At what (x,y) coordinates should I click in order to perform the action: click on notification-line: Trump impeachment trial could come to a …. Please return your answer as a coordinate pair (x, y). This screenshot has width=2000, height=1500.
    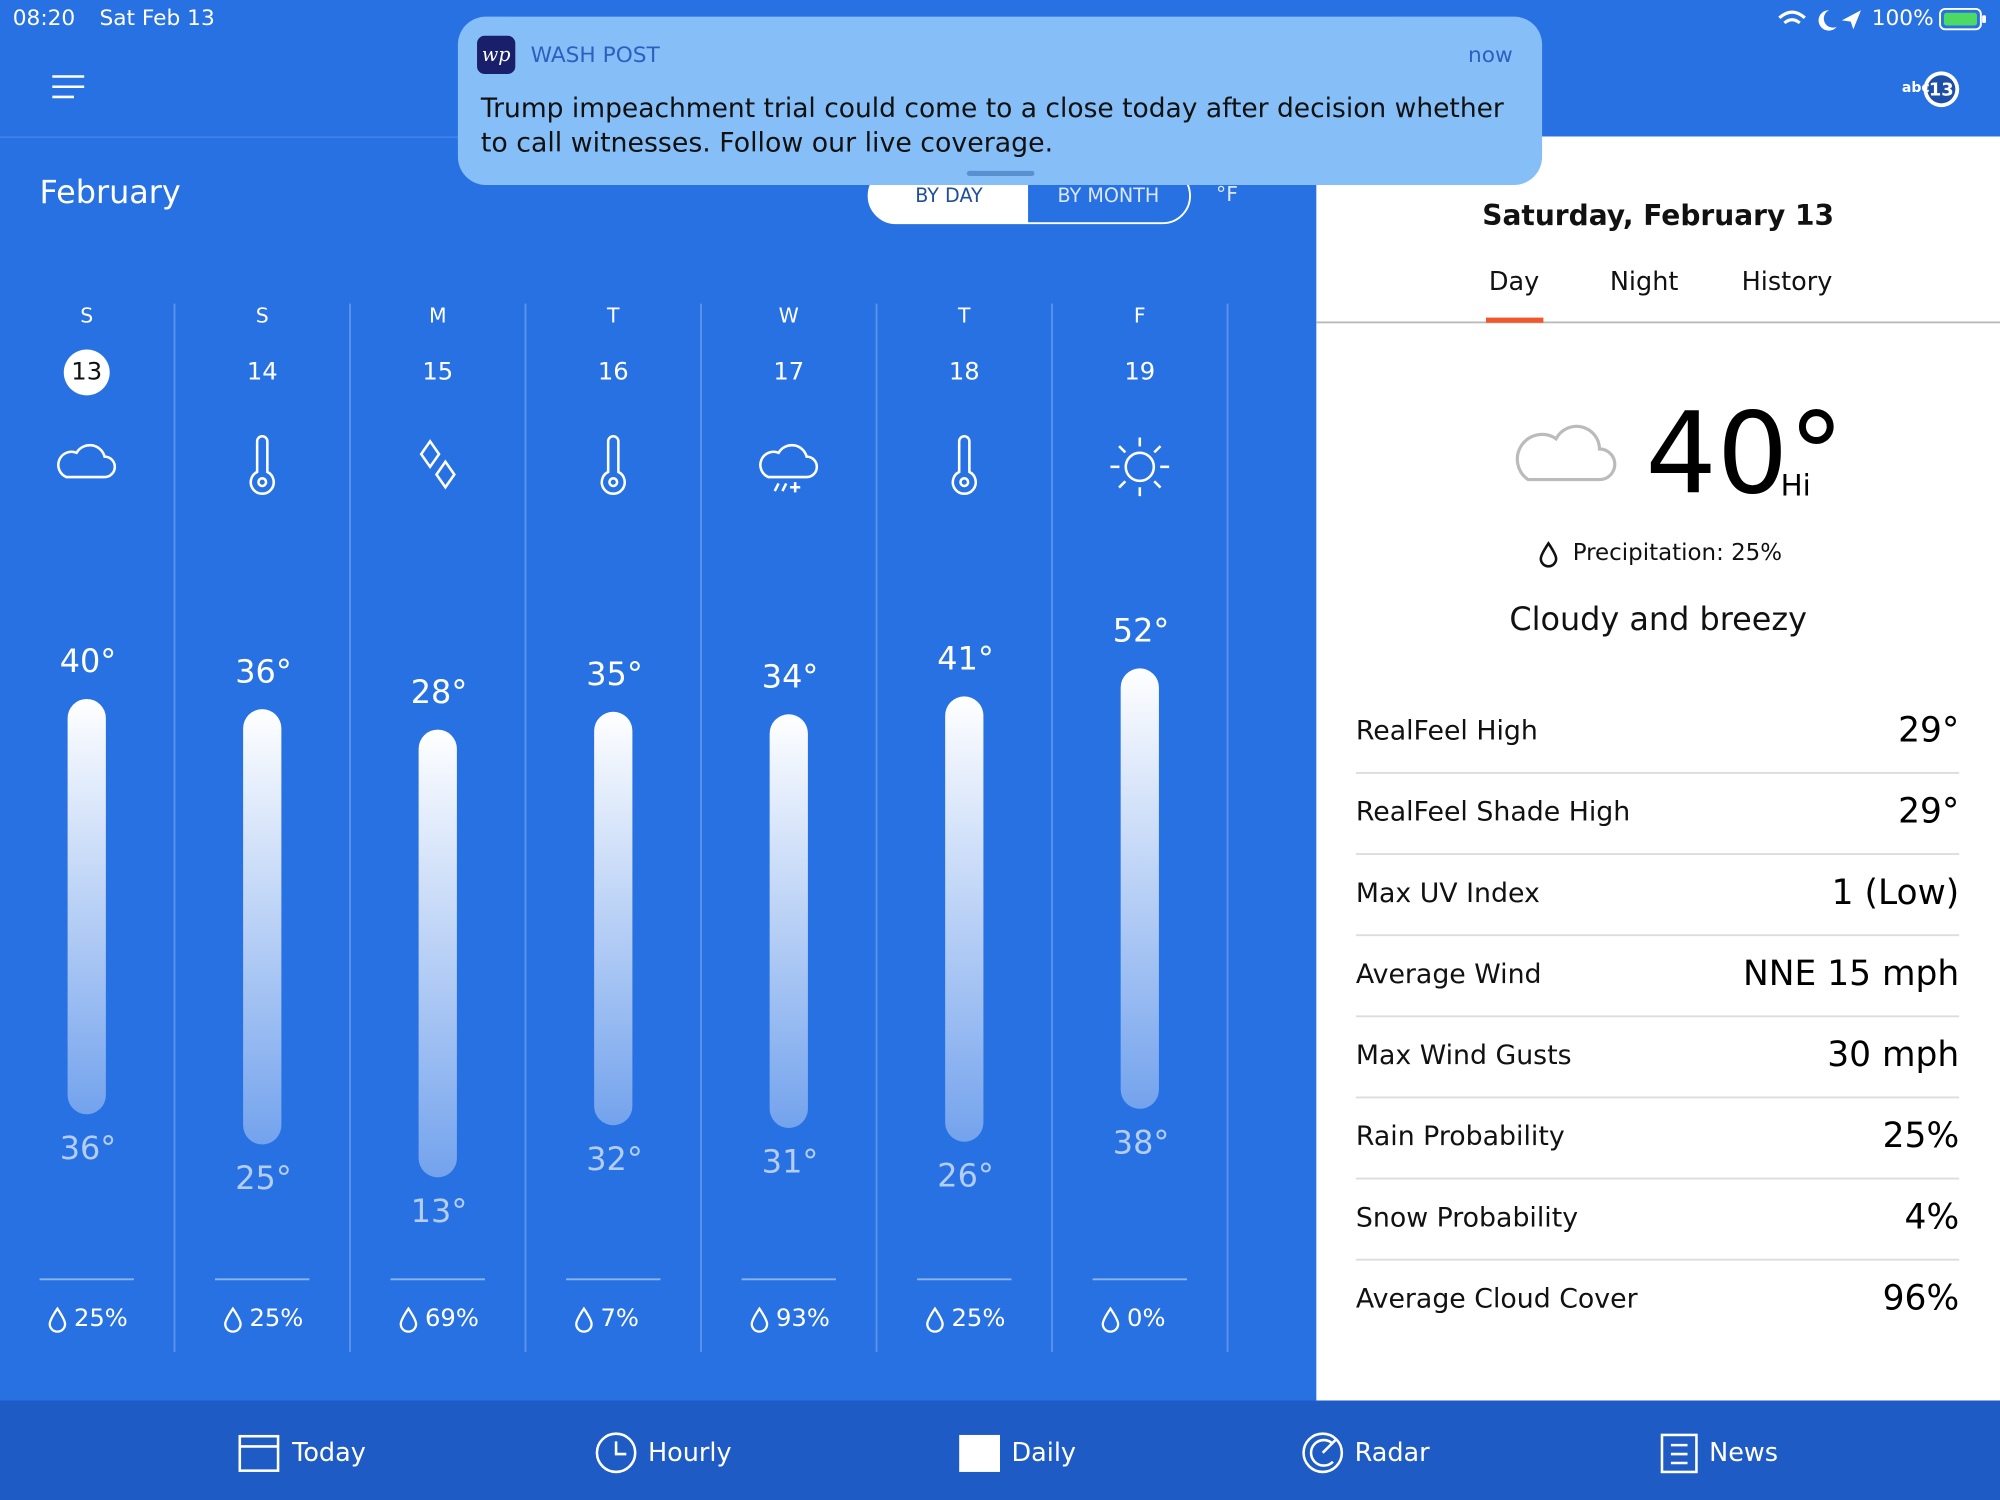
    Looking at the image, I should click on (992, 108).